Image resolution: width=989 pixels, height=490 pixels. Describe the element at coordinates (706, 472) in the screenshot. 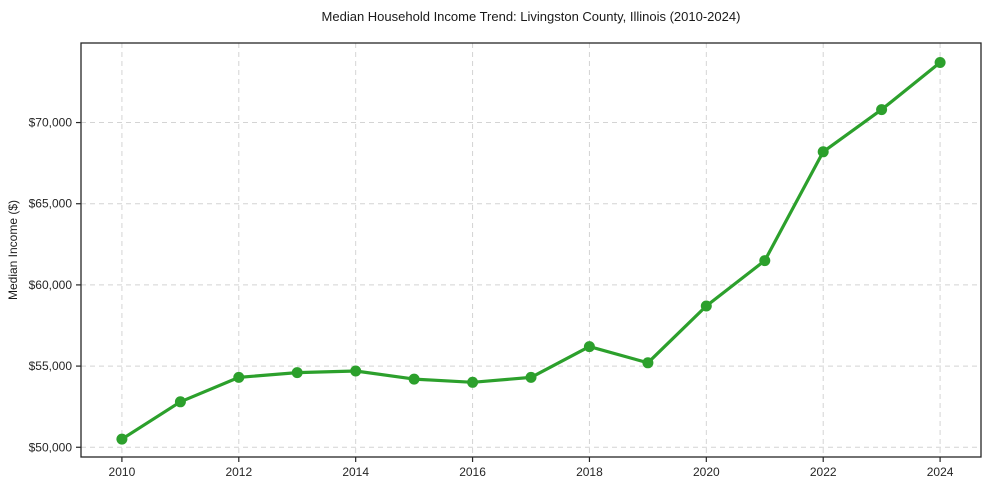

I see `x-tick-label: 2020` at that location.